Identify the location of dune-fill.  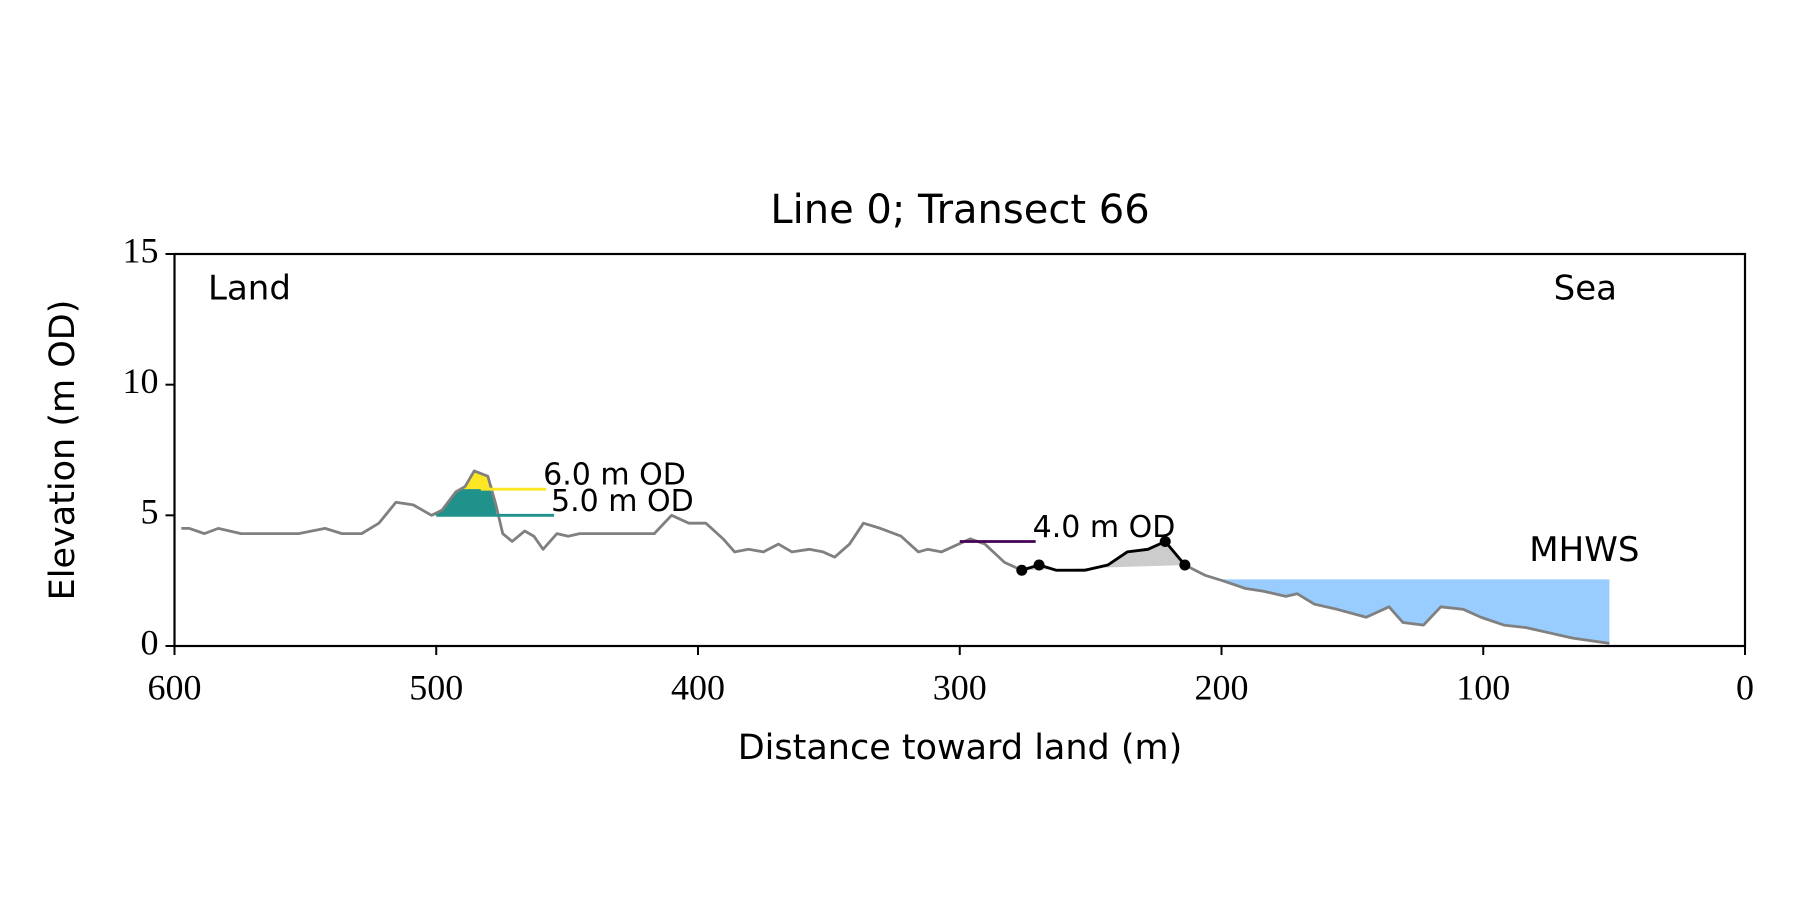
(1103, 556).